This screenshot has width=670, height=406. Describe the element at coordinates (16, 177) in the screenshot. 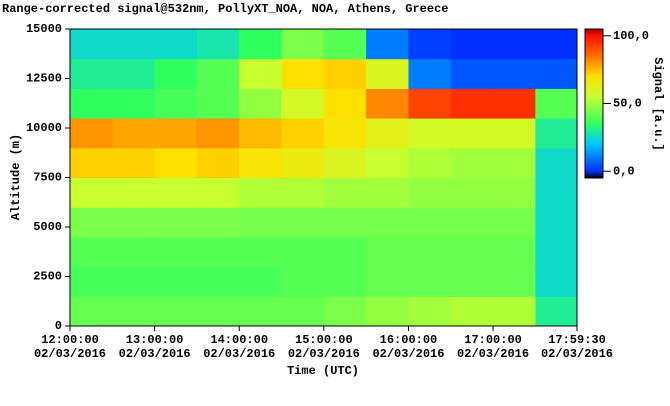

I see `y-axis-label: Altitude (m)` at that location.